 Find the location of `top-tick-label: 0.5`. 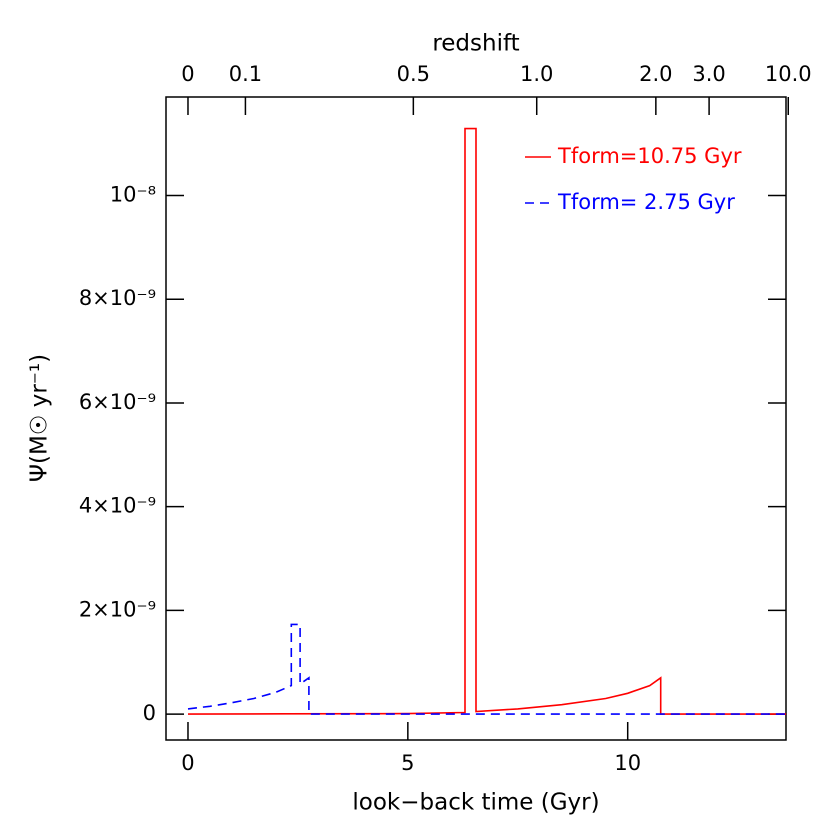

top-tick-label: 0.5 is located at coordinates (413, 74).